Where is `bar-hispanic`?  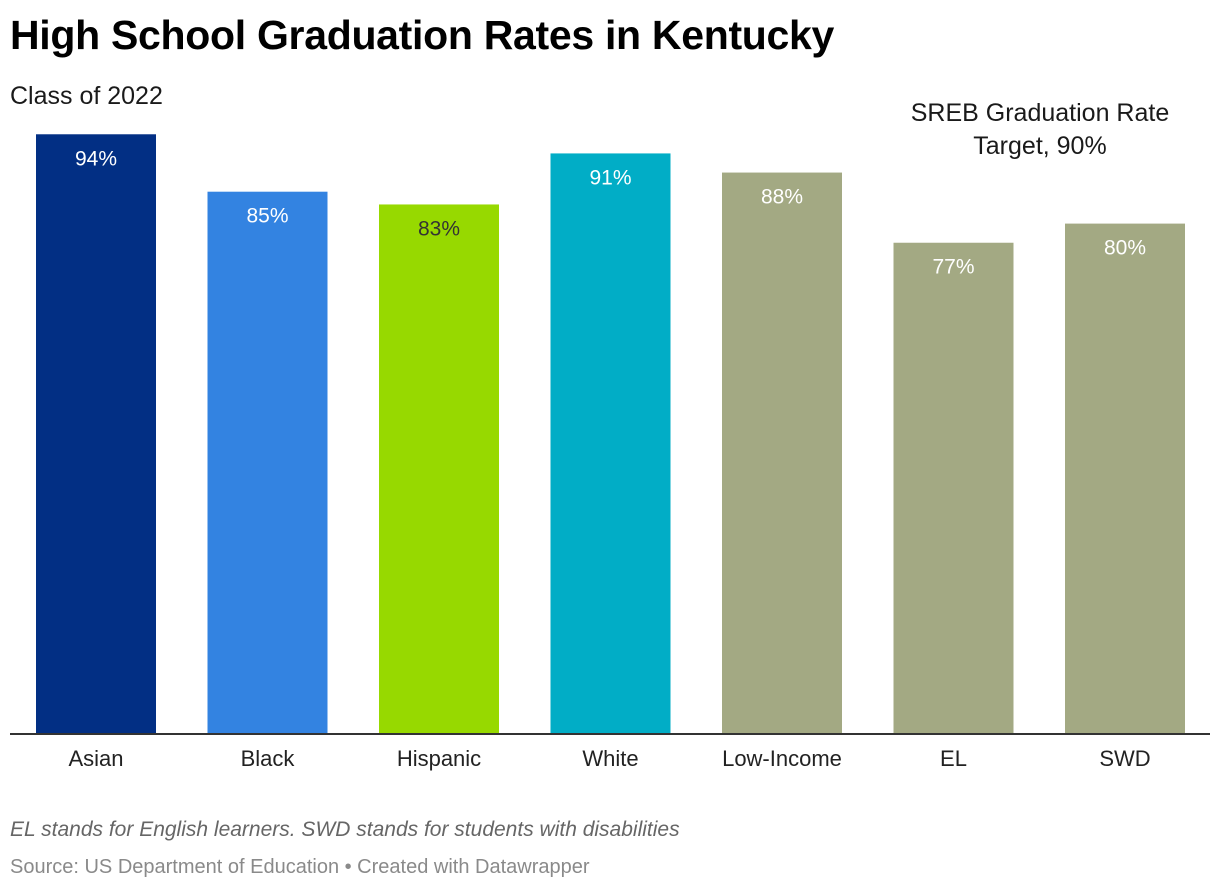 bar-hispanic is located at coordinates (439, 469).